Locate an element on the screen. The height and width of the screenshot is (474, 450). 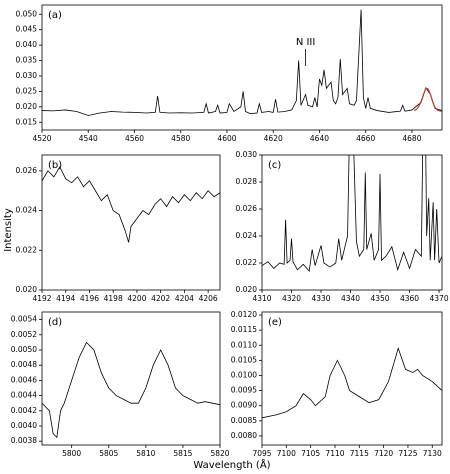
x-tick-label: 5800 is located at coordinates (71, 453).